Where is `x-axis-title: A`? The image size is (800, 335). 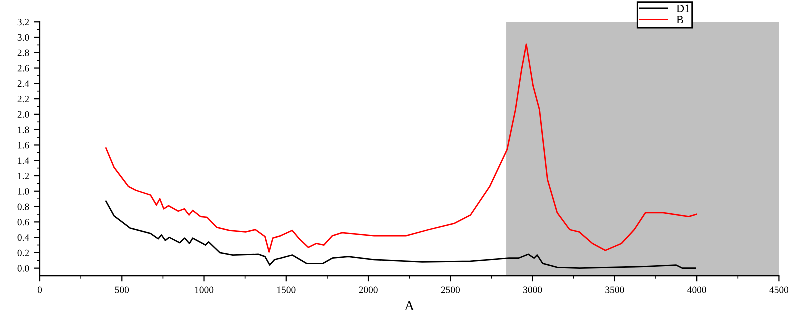 x-axis-title: A is located at coordinates (409, 305).